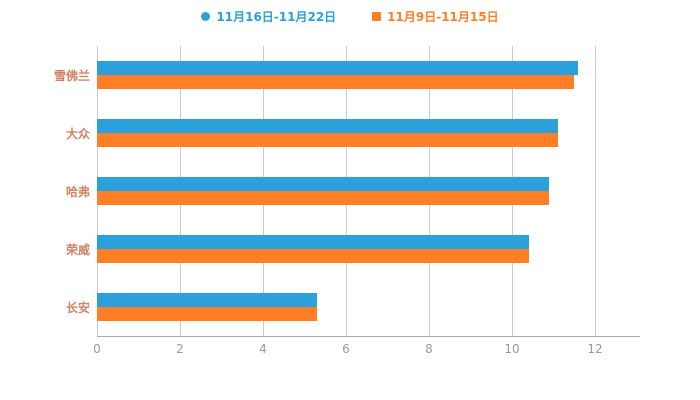 Image resolution: width=700 pixels, height=400 pixels. What do you see at coordinates (323, 198) in the screenshot?
I see `bar-orange-哈弗` at bounding box center [323, 198].